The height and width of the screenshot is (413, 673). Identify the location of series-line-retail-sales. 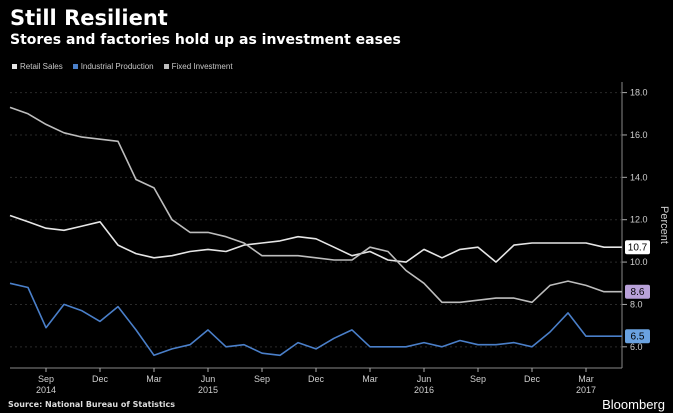
(315, 238).